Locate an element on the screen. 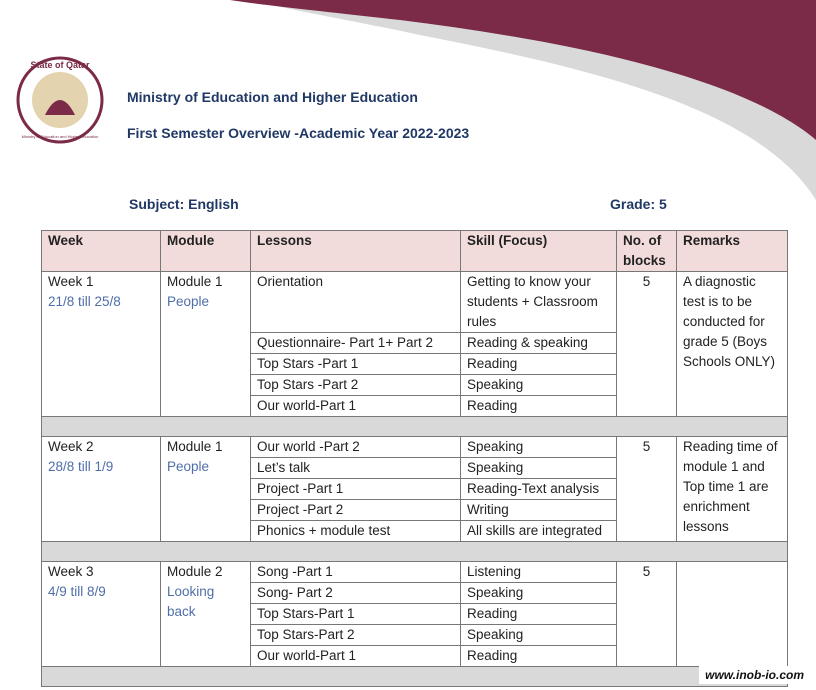 The height and width of the screenshot is (690, 816). column-header: Skill (Focus) is located at coordinates (538, 251).